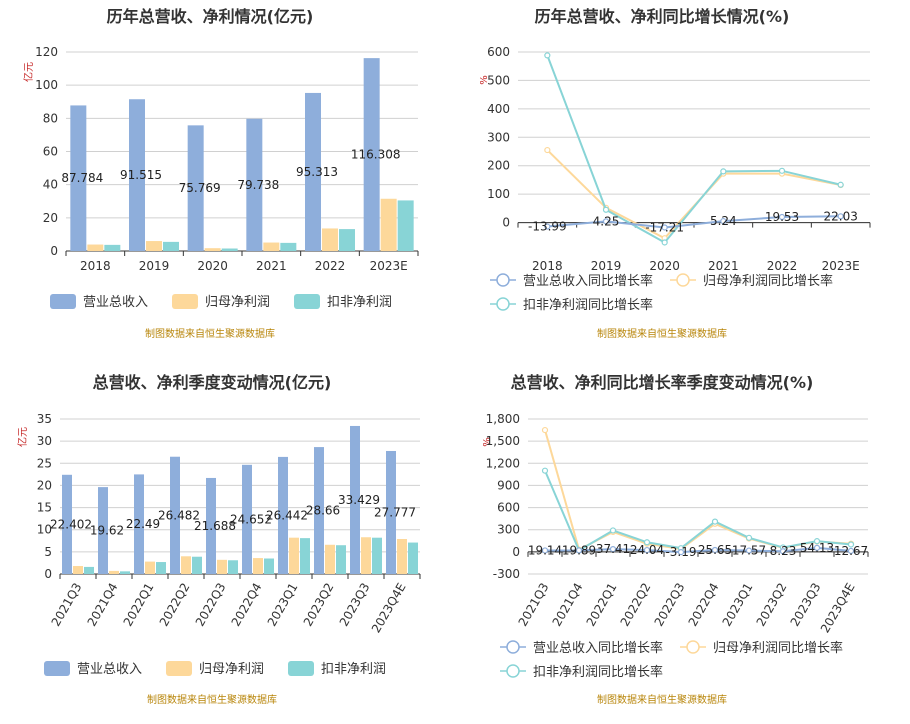 This screenshot has height=724, width=910. Describe the element at coordinates (107, 531) in the screenshot. I see `bar-data-label: 19.62` at that location.